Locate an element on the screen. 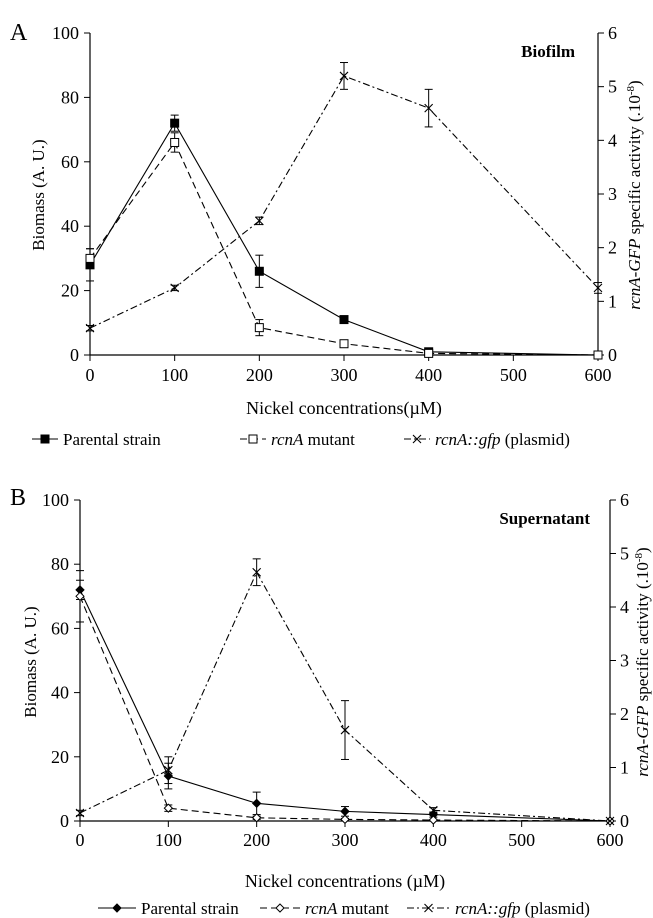 The height and width of the screenshot is (918, 653). x-axis-label: Nickel concentrations(µM) is located at coordinates (344, 408).